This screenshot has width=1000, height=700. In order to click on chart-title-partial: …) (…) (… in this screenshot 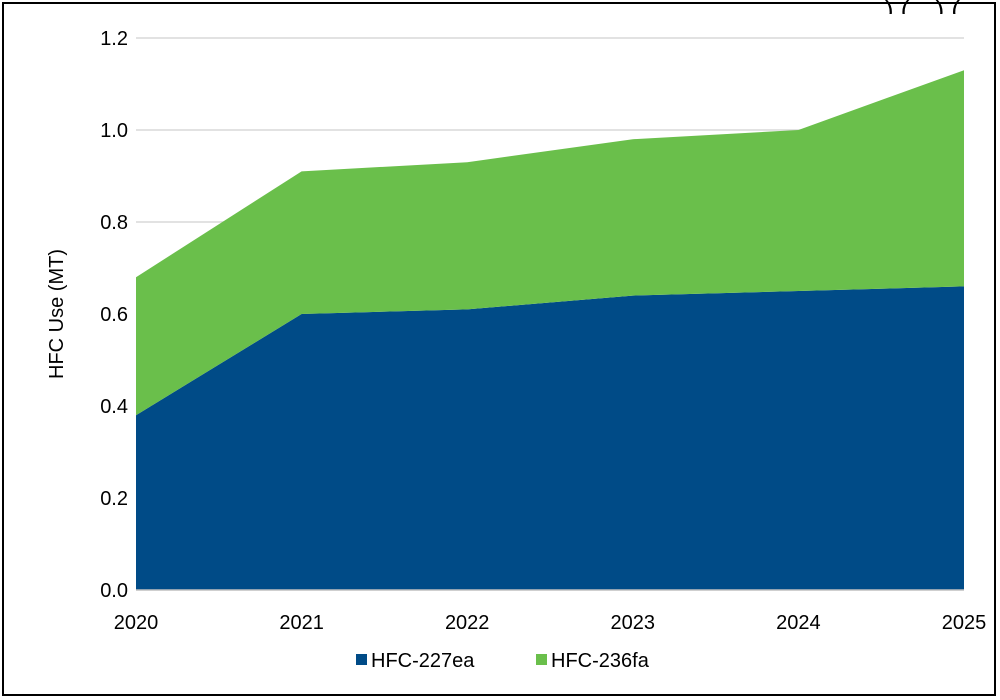, I will do `click(500, 7)`.